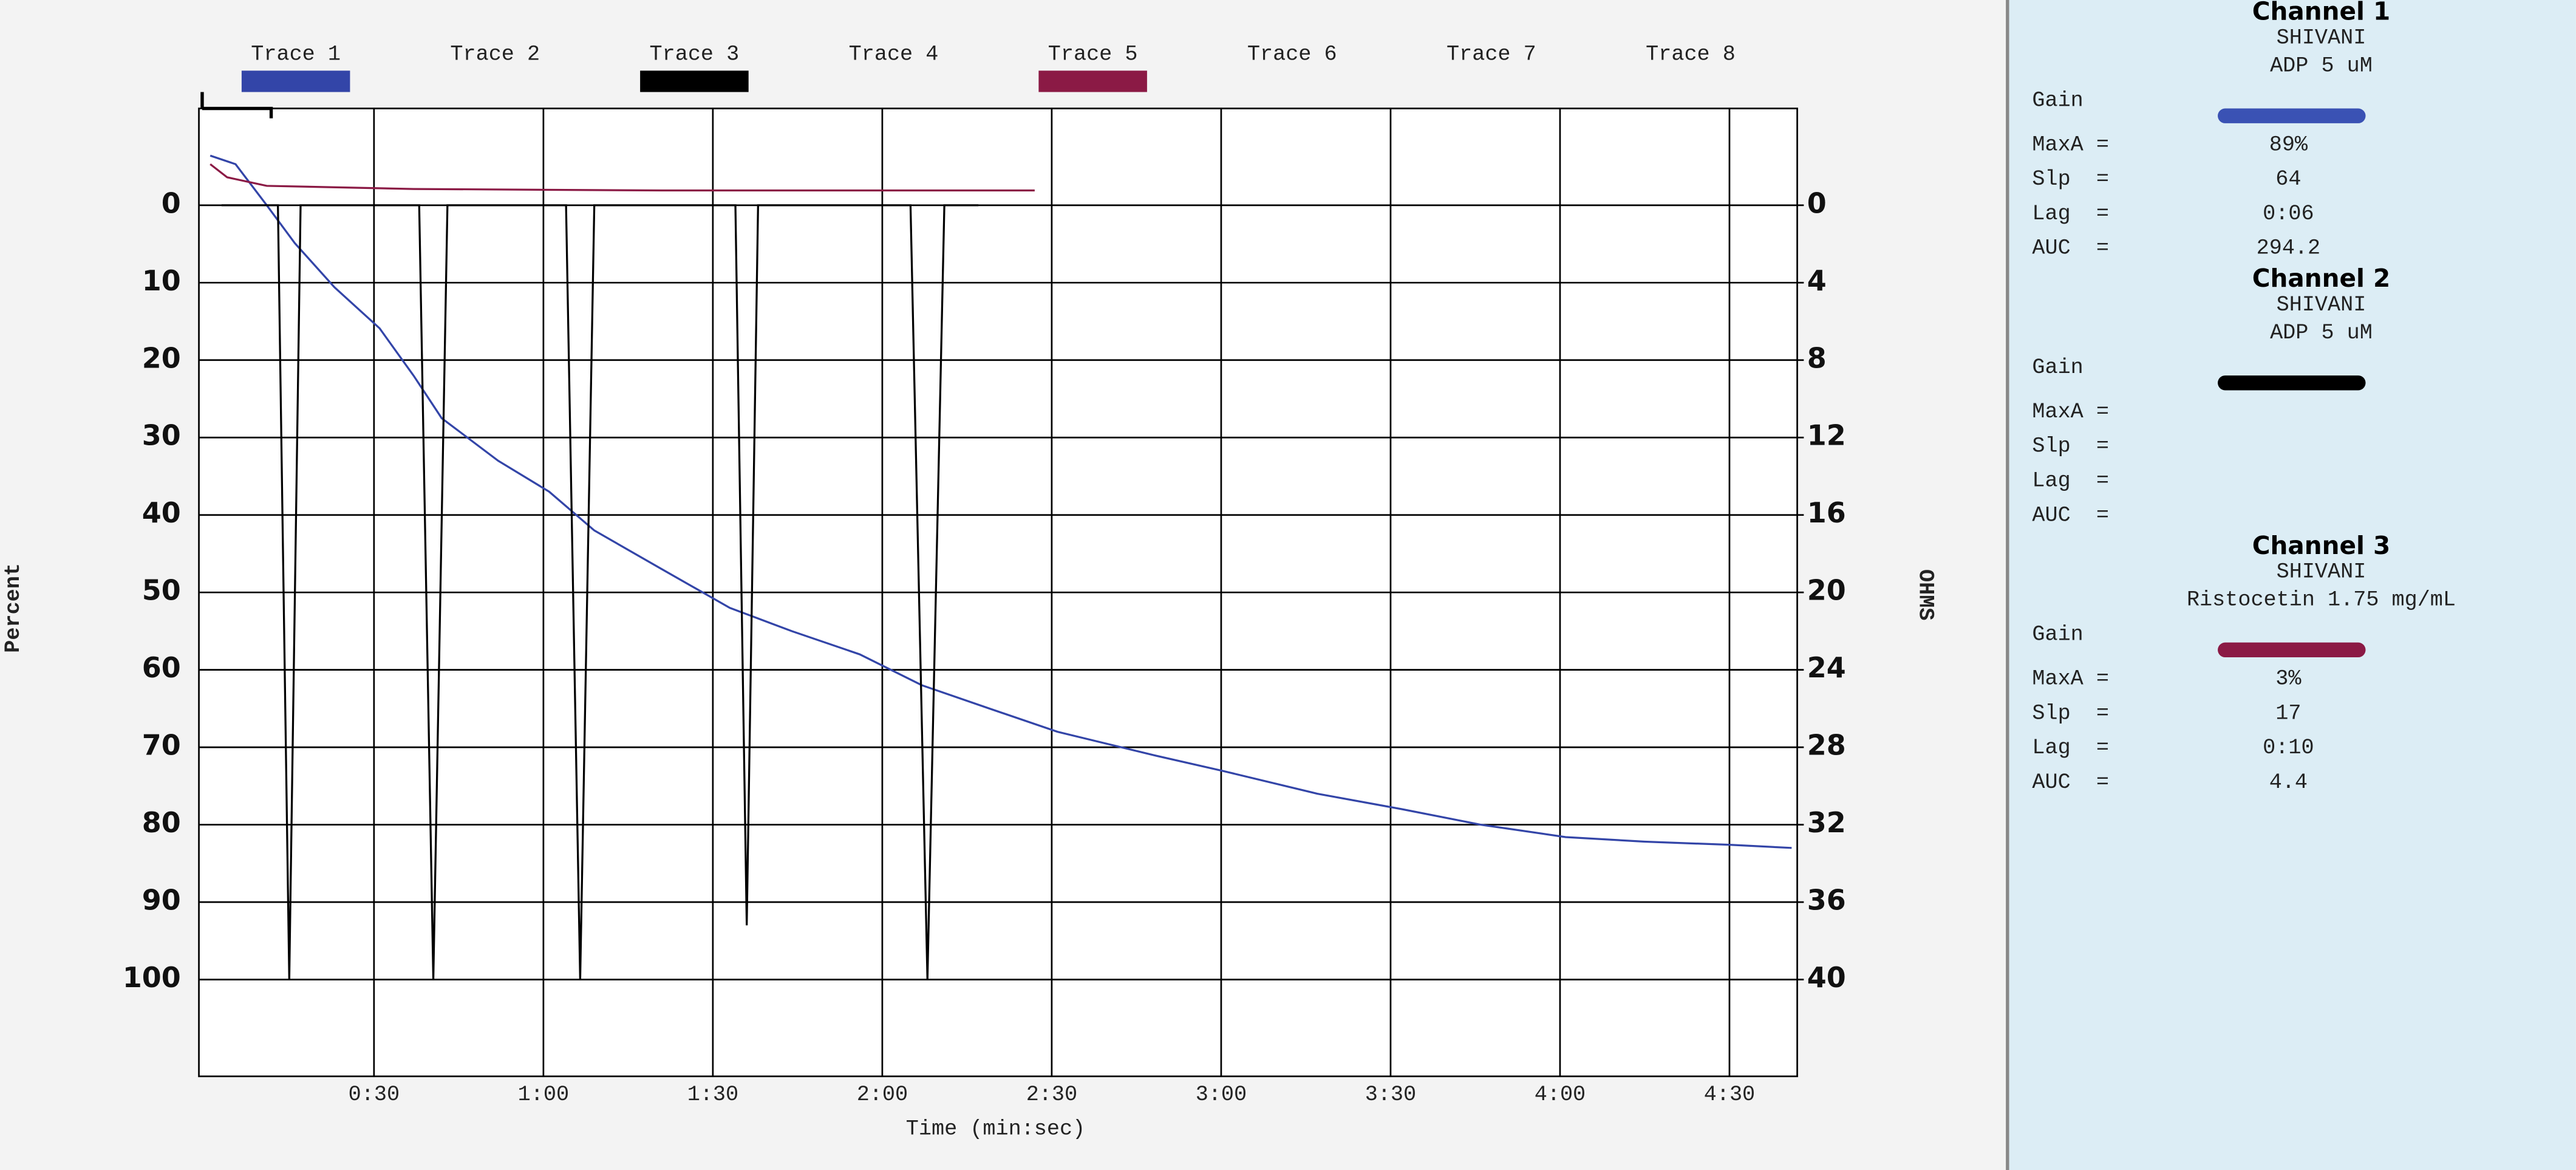 The height and width of the screenshot is (1170, 2576). Describe the element at coordinates (162, 280) in the screenshot. I see `y-tick-label: 10` at that location.